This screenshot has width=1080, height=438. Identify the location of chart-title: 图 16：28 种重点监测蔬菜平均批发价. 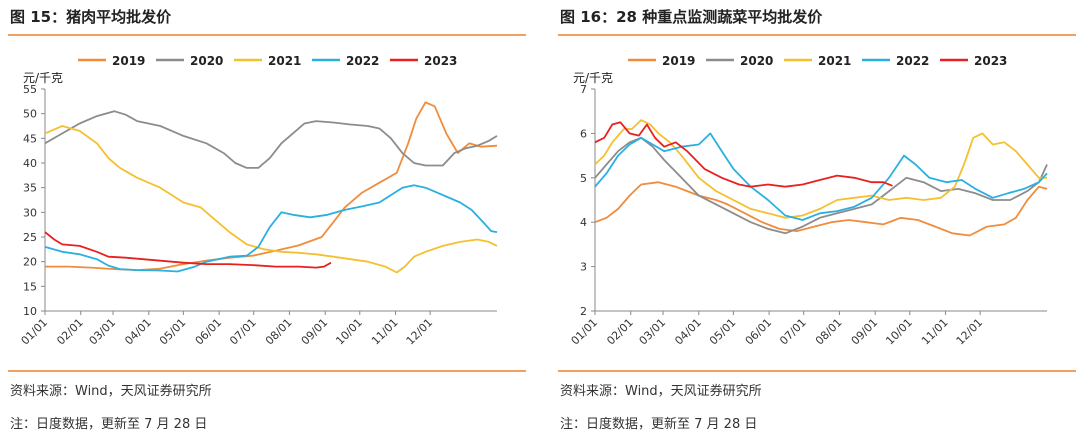
(691, 17).